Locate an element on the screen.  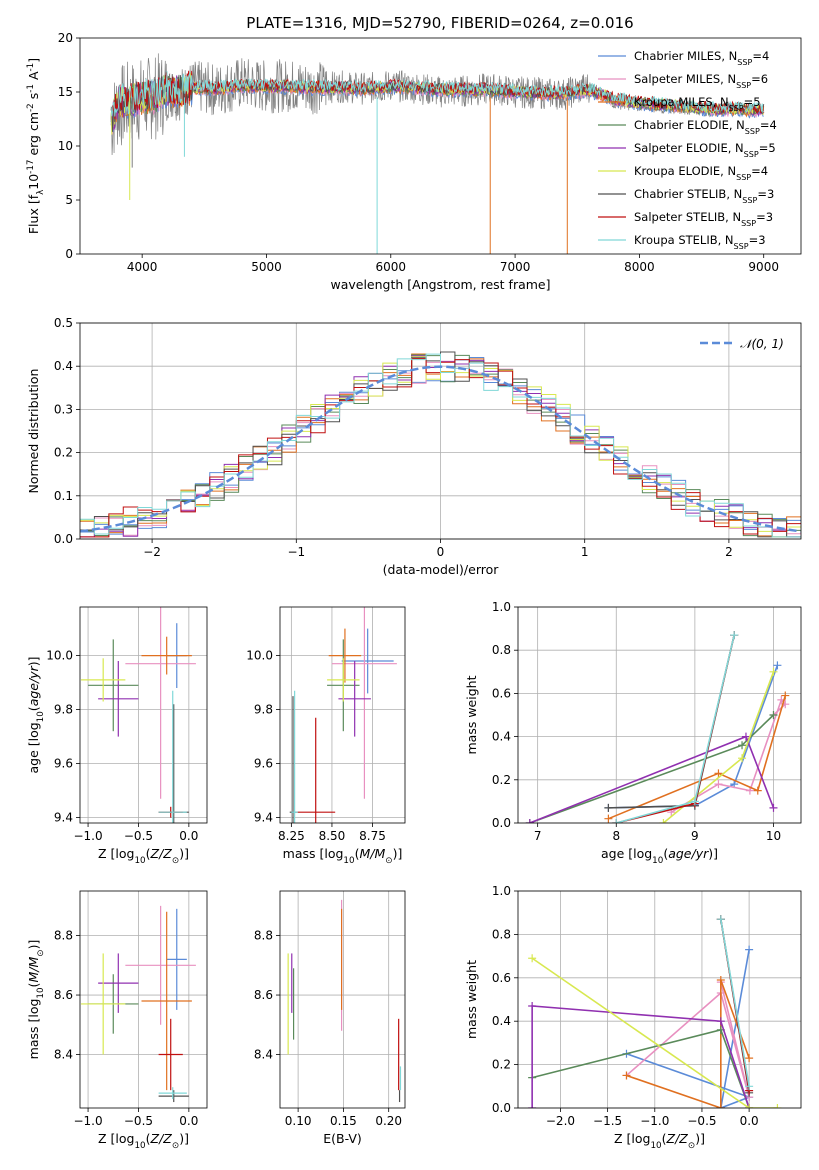
legend-label: Salpeter MILES, NSSP=6 is located at coordinates (701, 81).